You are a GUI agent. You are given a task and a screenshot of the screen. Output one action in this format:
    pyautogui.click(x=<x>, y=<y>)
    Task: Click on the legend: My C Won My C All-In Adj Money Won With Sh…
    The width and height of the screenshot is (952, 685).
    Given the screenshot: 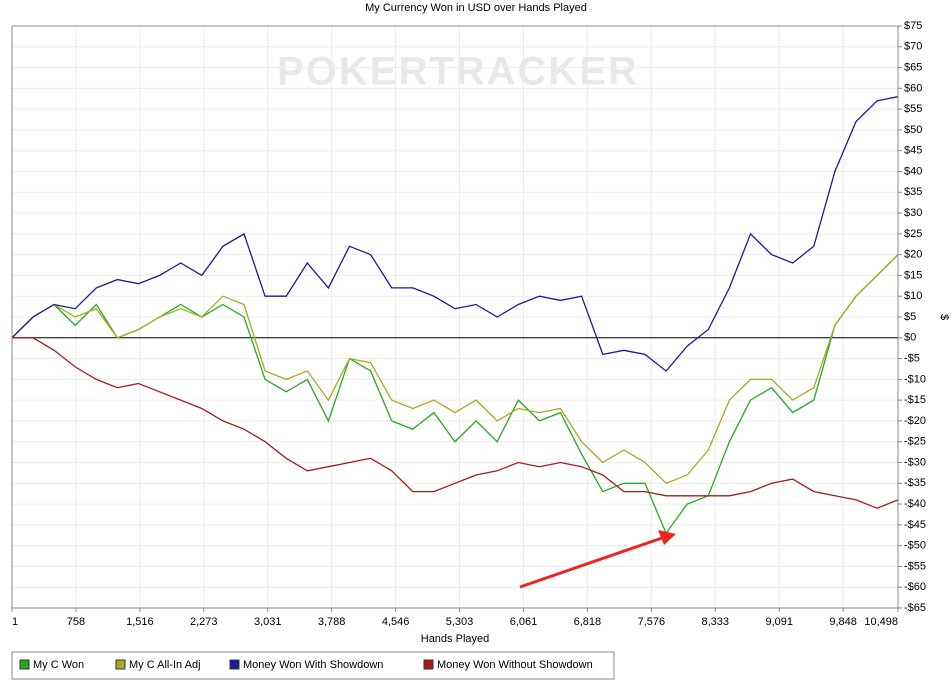 What is the action you would take?
    pyautogui.click(x=306, y=665)
    